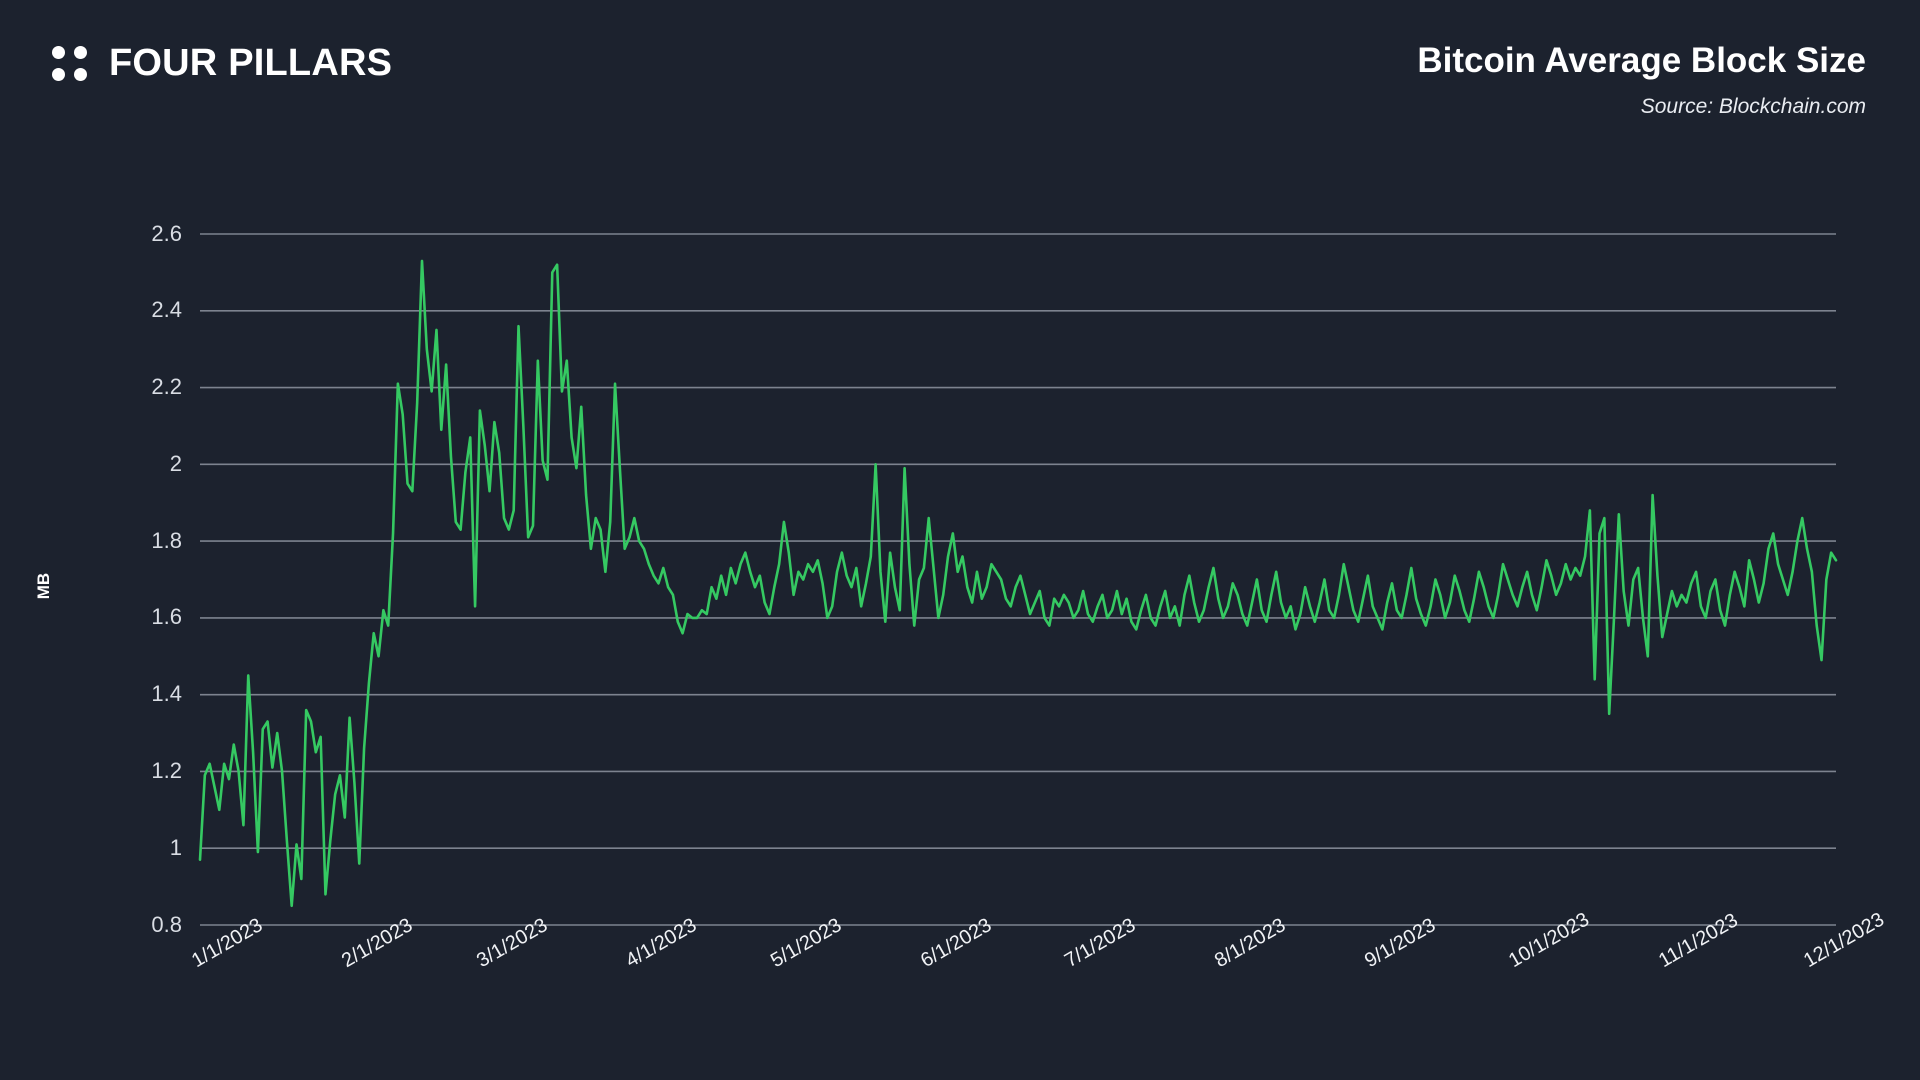 This screenshot has width=1920, height=1080. I want to click on page-title: Bitcoin Average Block Size, so click(1641, 60).